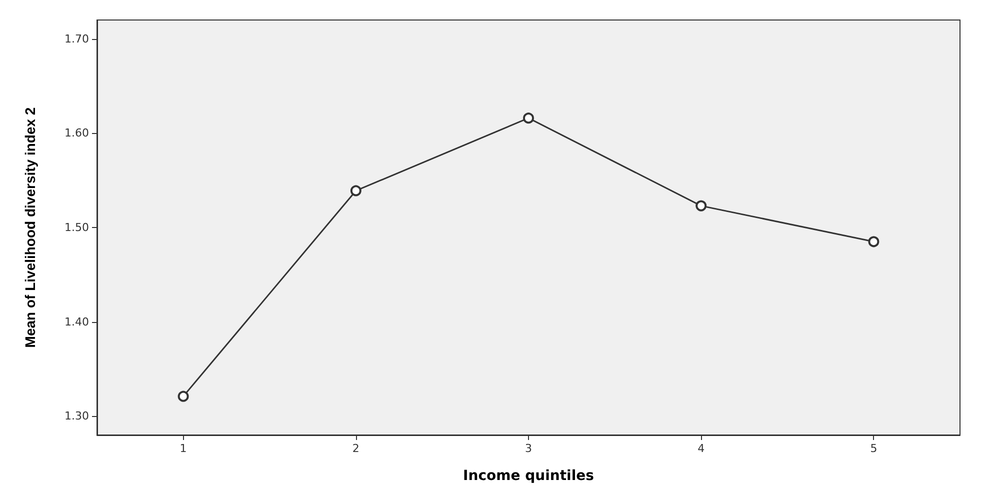 This screenshot has height=501, width=990. Describe the element at coordinates (701, 448) in the screenshot. I see `x-tick-label: 4` at that location.